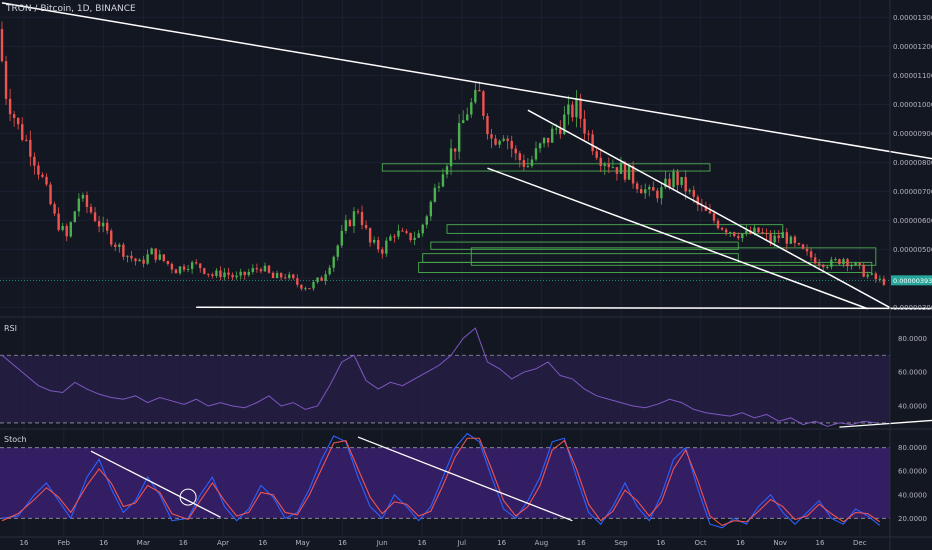 This screenshot has height=550, width=932. I want to click on rsi-trendline, so click(885, 423).